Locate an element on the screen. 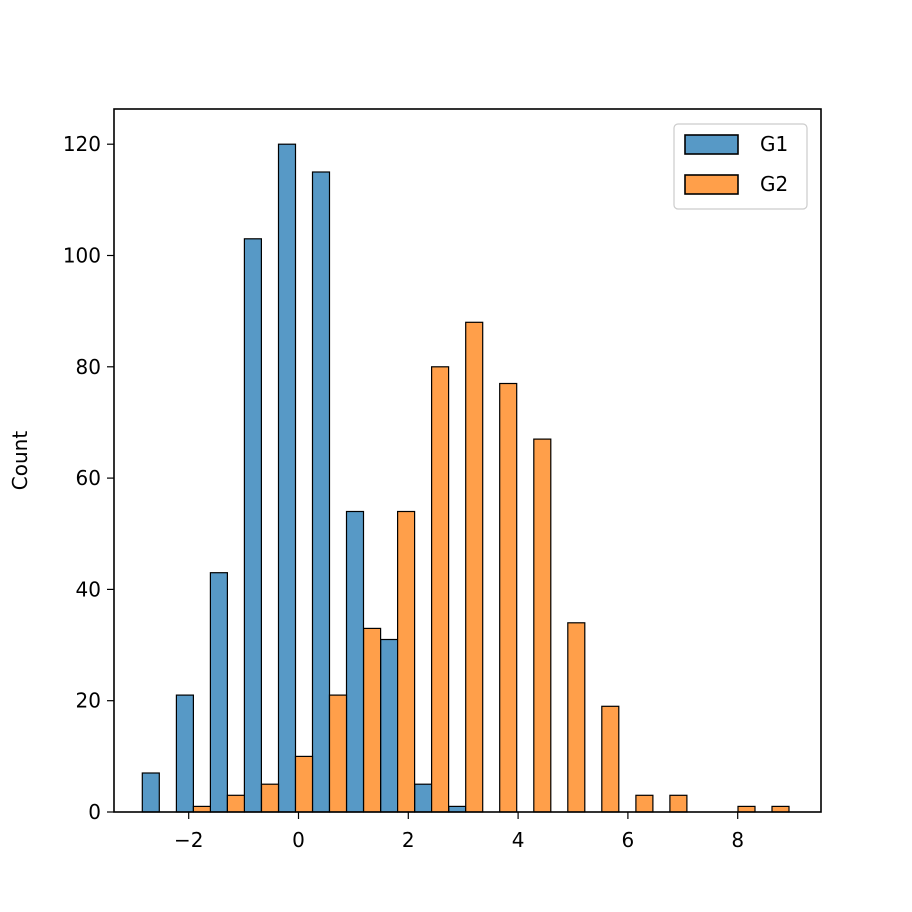 The width and height of the screenshot is (912, 912). y-tick-label: 80 is located at coordinates (88, 367).